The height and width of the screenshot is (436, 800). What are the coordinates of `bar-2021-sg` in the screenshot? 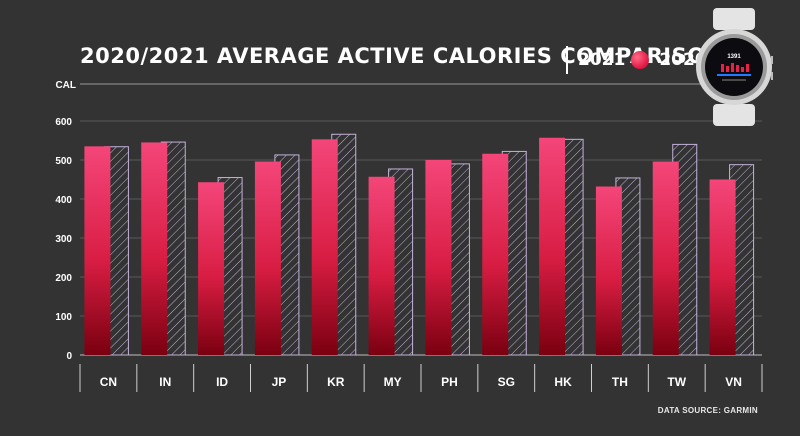 It's located at (495, 254).